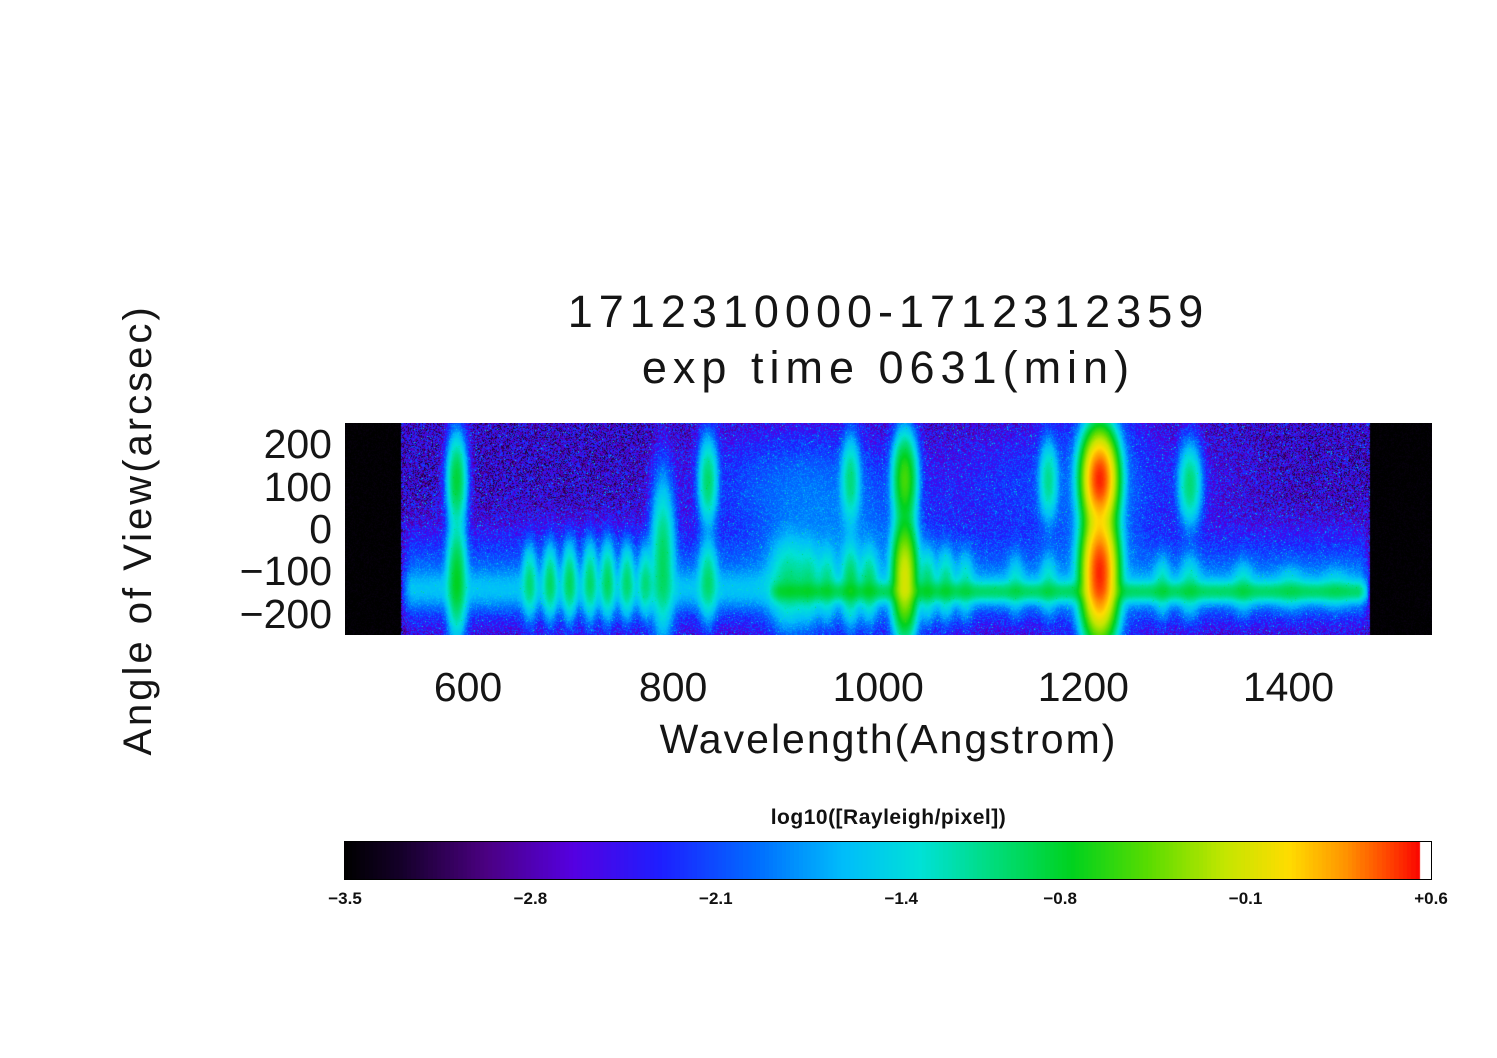 The width and height of the screenshot is (1497, 1058). Describe the element at coordinates (888, 340) in the screenshot. I see `title-block: 1712310000-1712312359 exp time 0631(min)` at that location.